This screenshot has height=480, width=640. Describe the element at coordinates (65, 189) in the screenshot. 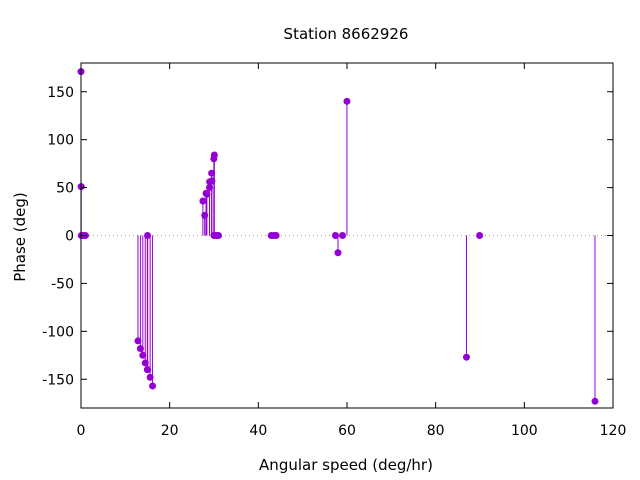

I see `y-tick-label: 50` at that location.